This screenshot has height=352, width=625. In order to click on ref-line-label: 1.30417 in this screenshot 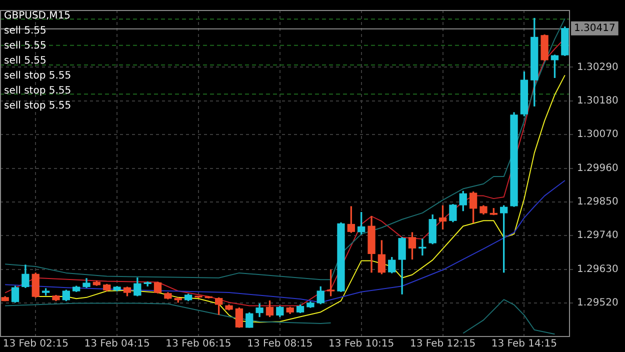, I will do `click(595, 28)`.